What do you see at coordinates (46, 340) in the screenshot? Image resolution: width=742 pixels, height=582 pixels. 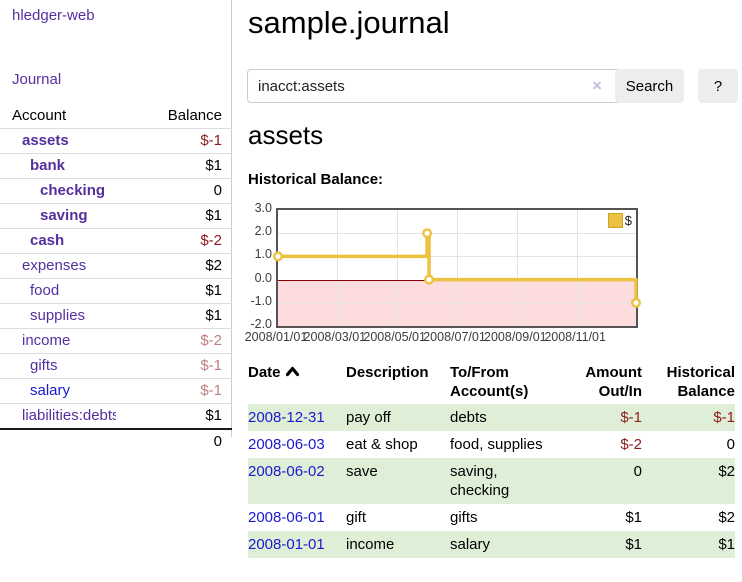 I see `sidebar-account-link-income: income` at bounding box center [46, 340].